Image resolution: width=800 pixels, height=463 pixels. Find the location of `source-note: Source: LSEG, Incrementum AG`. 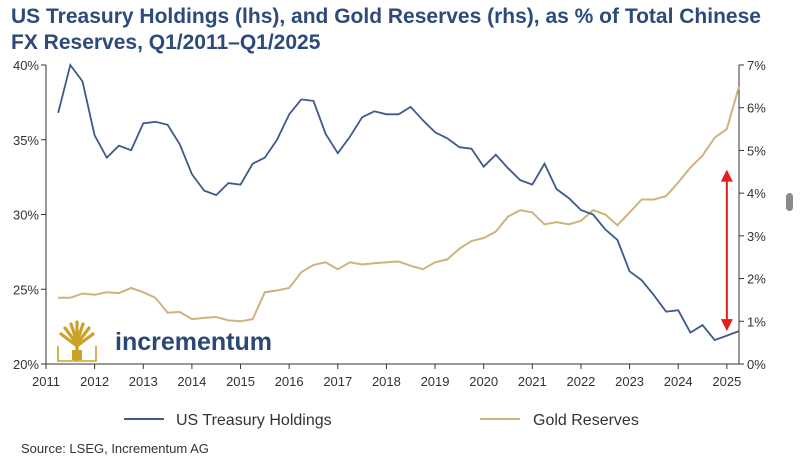

source-note: Source: LSEG, Incrementum AG is located at coordinates (115, 448).